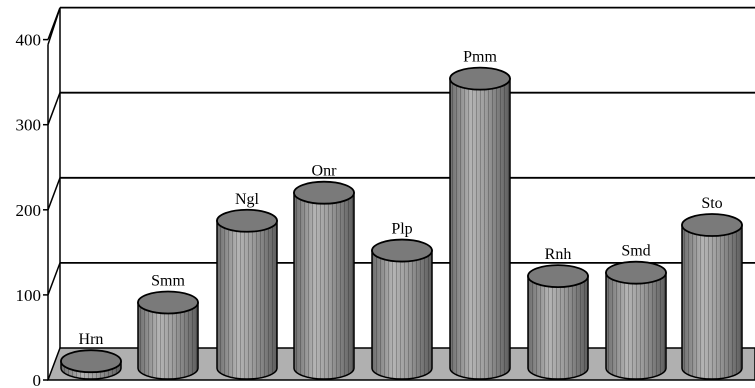 The height and width of the screenshot is (388, 755). What do you see at coordinates (480, 57) in the screenshot?
I see `category-label: Pmm` at bounding box center [480, 57].